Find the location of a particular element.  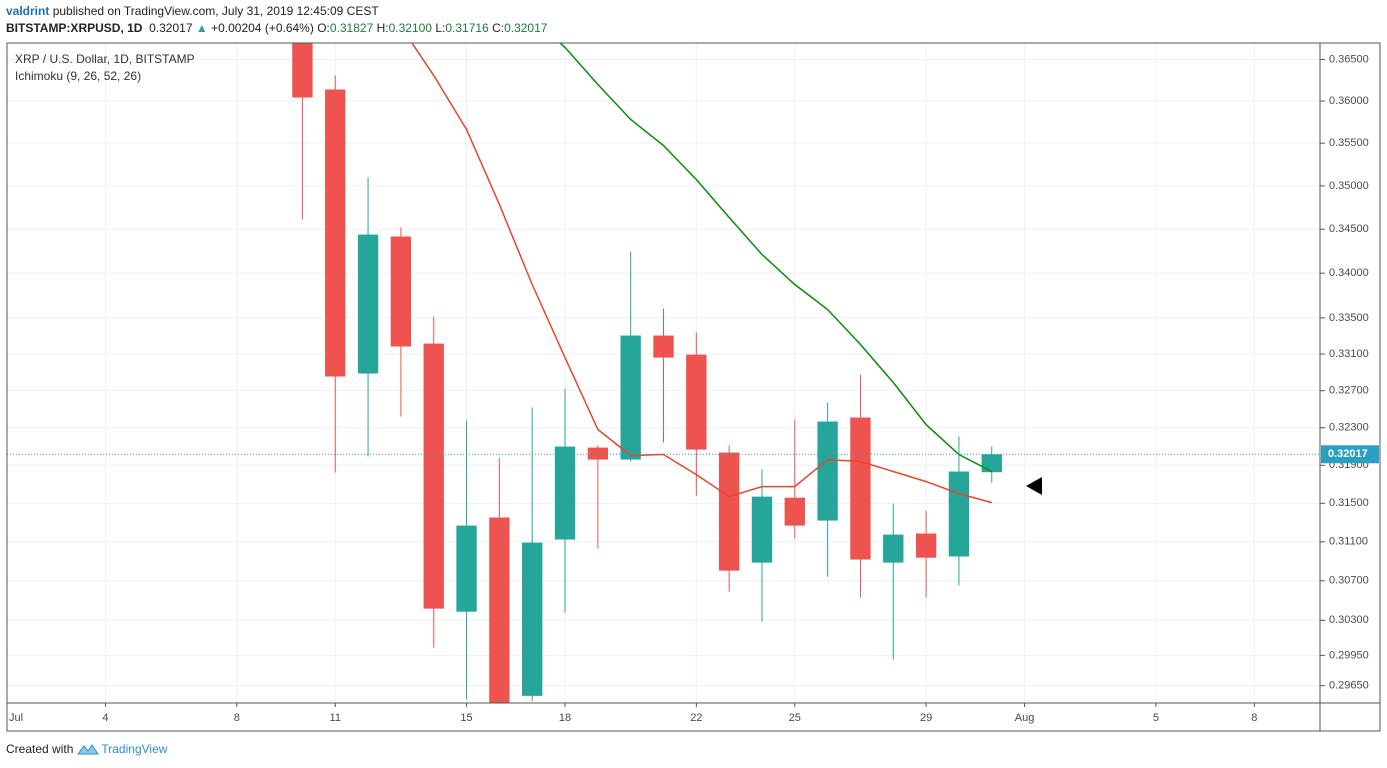

x-tick-label: Jul is located at coordinates (16, 718).